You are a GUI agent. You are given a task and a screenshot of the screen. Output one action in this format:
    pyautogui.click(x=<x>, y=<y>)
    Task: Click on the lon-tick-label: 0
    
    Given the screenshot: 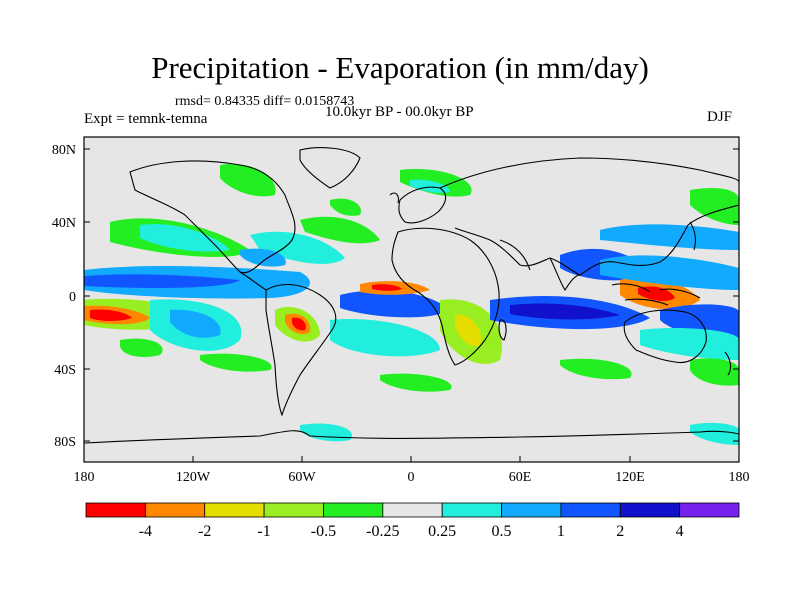 What is the action you would take?
    pyautogui.click(x=411, y=477)
    